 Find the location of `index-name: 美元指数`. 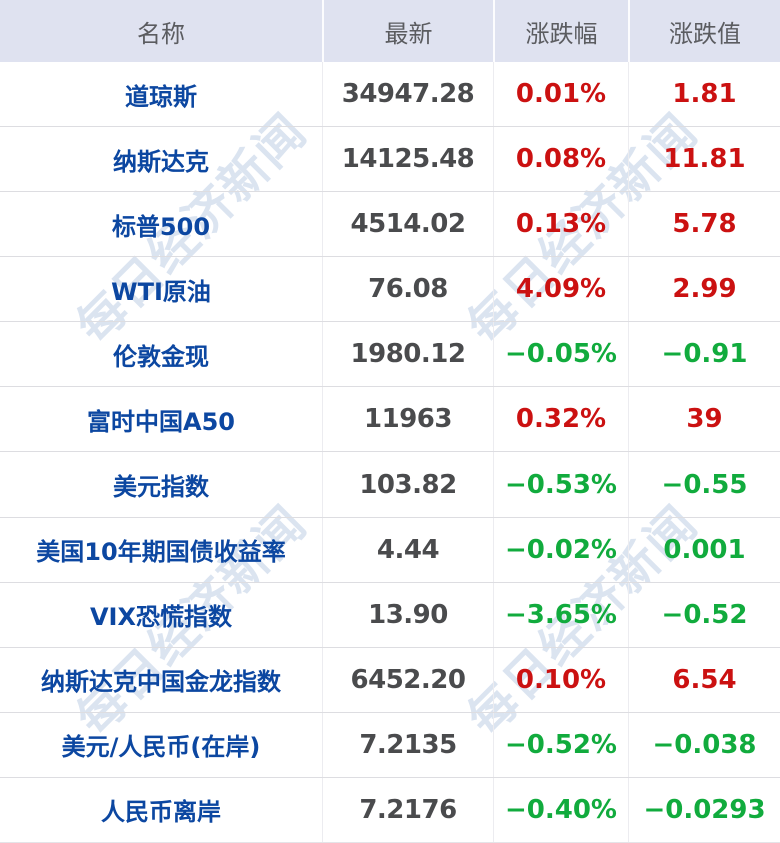

index-name: 美元指数 is located at coordinates (161, 487).